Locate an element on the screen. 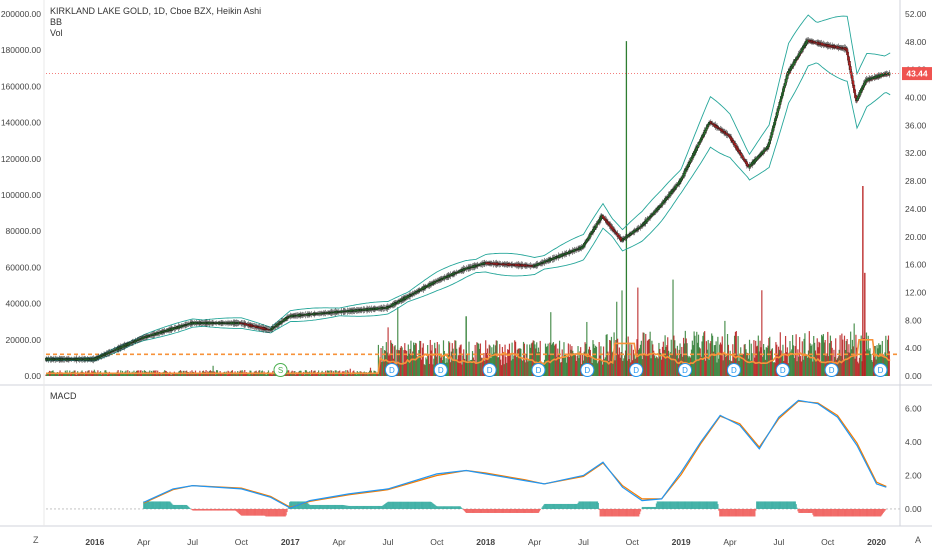 This screenshot has width=932, height=550. y-right-tick-label: 0.00 is located at coordinates (913, 376).